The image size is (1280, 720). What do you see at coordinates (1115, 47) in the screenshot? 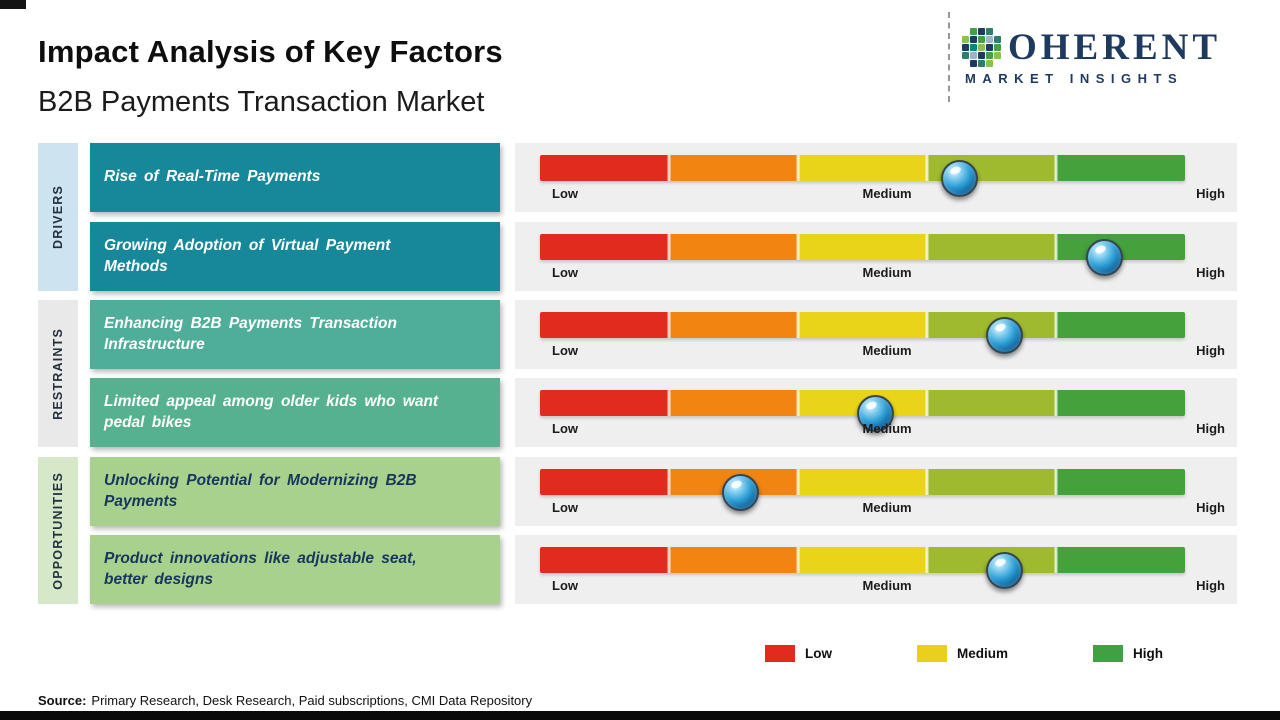
I see `logo-wordmark: OHERENT` at bounding box center [1115, 47].